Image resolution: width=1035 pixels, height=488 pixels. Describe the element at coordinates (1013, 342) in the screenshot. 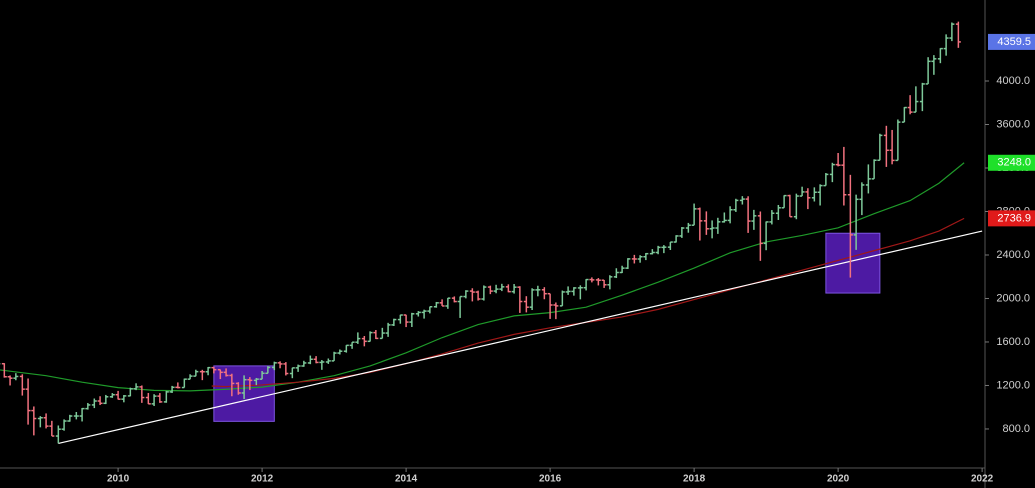

I see `y-tick-label: 1600.0` at that location.